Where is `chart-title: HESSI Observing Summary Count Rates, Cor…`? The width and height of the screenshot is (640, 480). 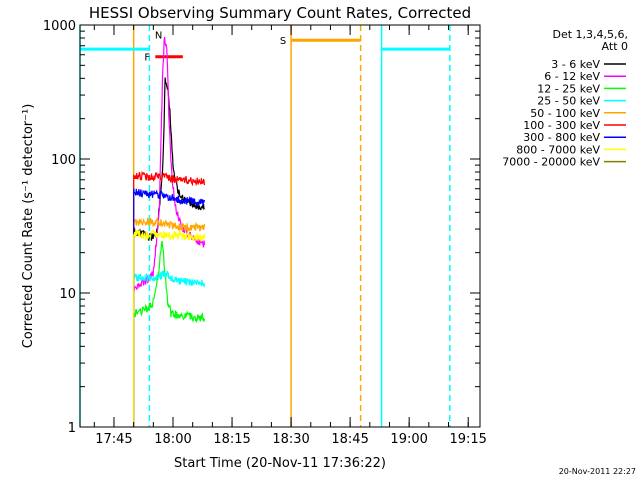 chart-title: HESSI Observing Summary Count Rates, Cor… is located at coordinates (280, 13).